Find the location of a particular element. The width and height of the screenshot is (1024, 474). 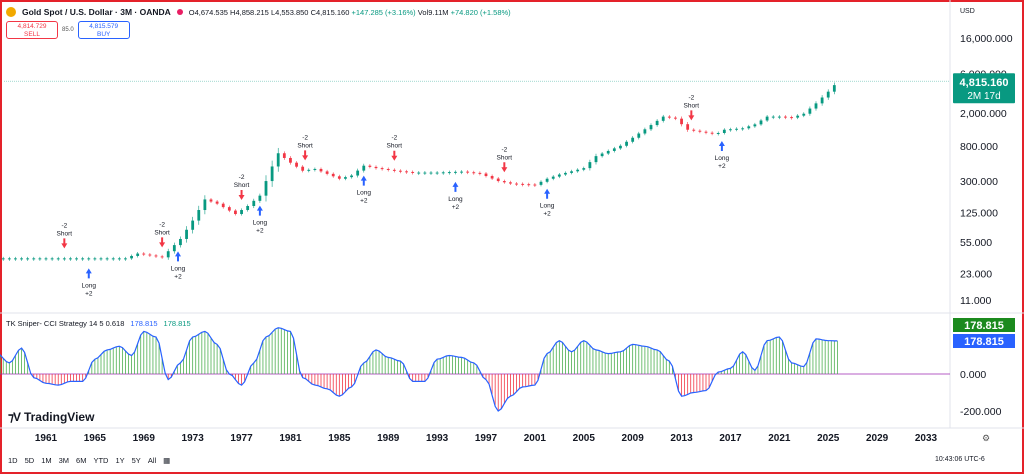

sell-price: 4,814.729 is located at coordinates (32, 26).